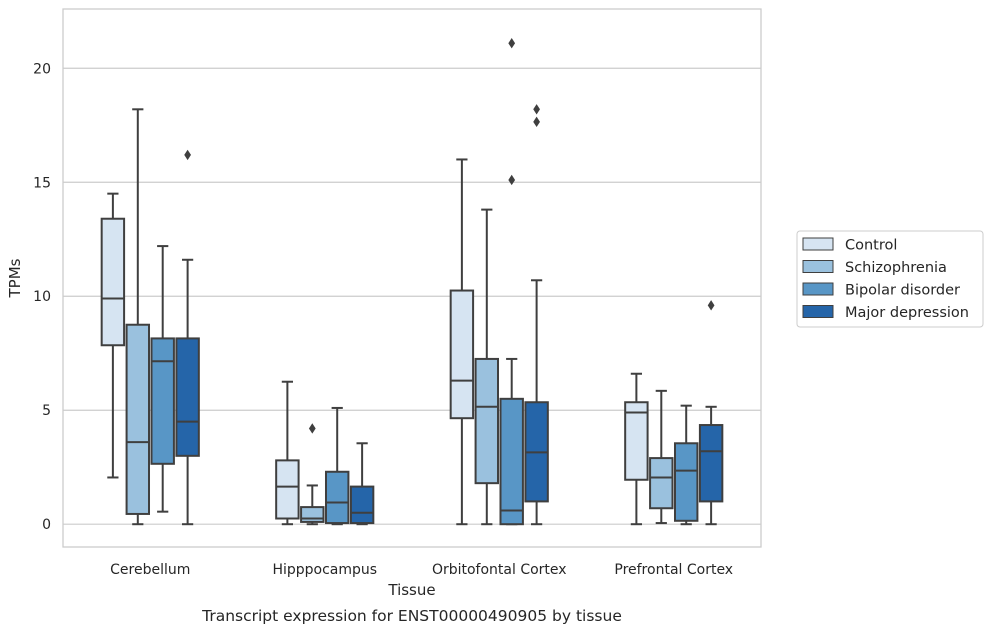 This screenshot has height=634, width=993. Describe the element at coordinates (896, 268) in the screenshot. I see `legend-label: Schizophrenia` at that location.